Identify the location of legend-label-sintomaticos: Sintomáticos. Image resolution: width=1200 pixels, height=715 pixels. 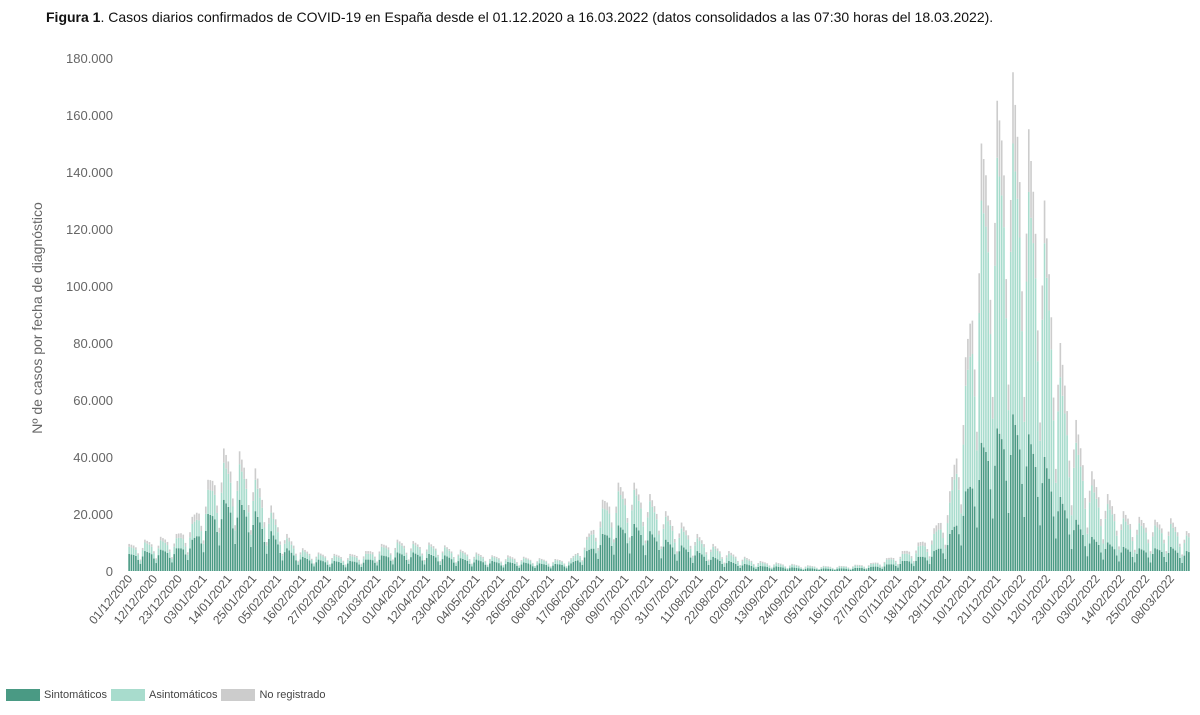
(75, 695).